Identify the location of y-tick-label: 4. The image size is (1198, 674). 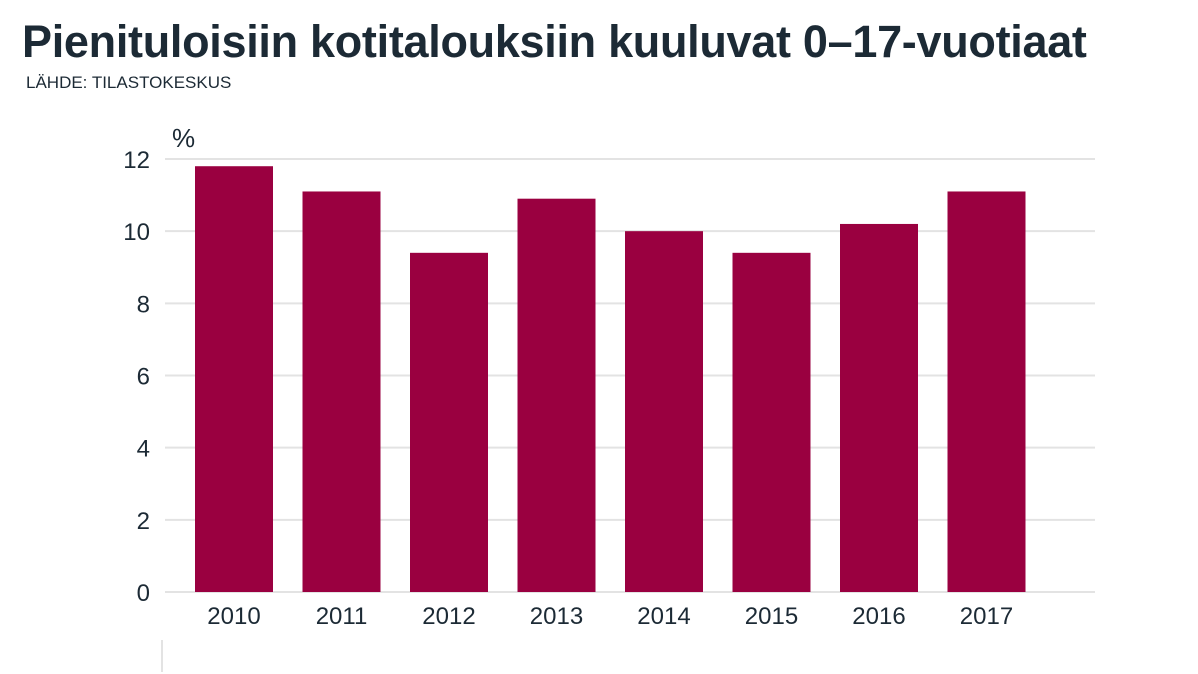
(143, 449).